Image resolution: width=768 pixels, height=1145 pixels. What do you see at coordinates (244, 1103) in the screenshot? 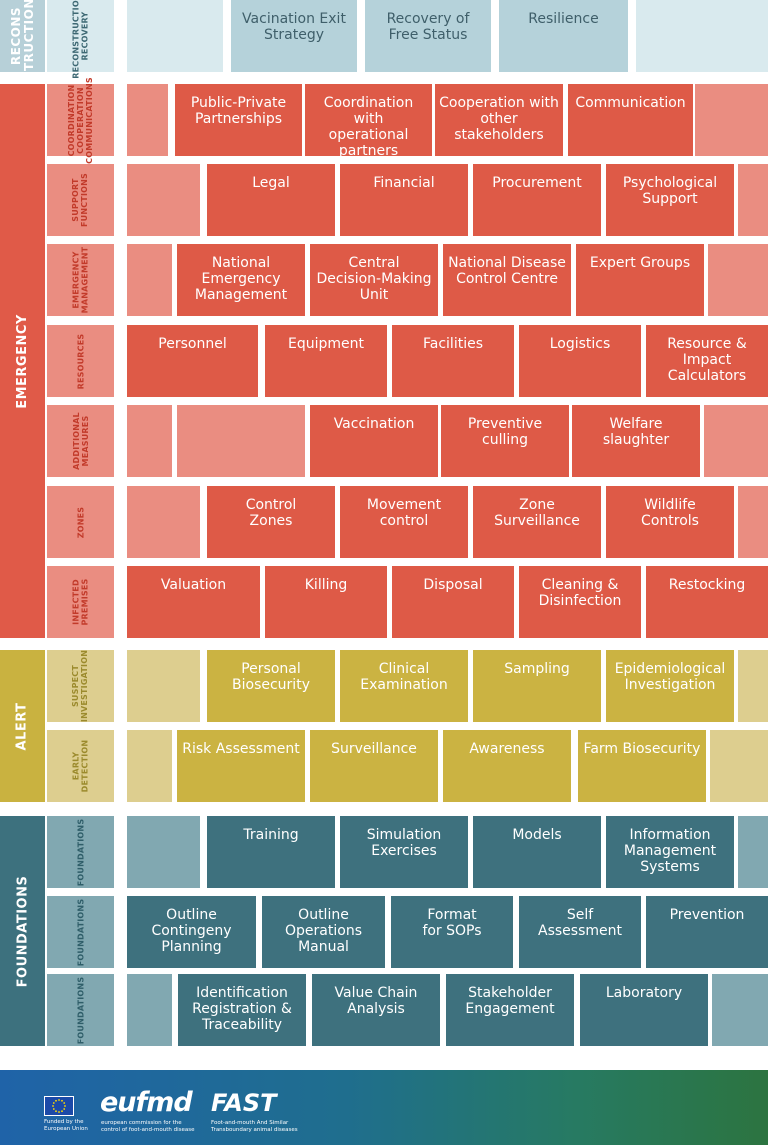
I see `fast-logo: FAST` at bounding box center [244, 1103].